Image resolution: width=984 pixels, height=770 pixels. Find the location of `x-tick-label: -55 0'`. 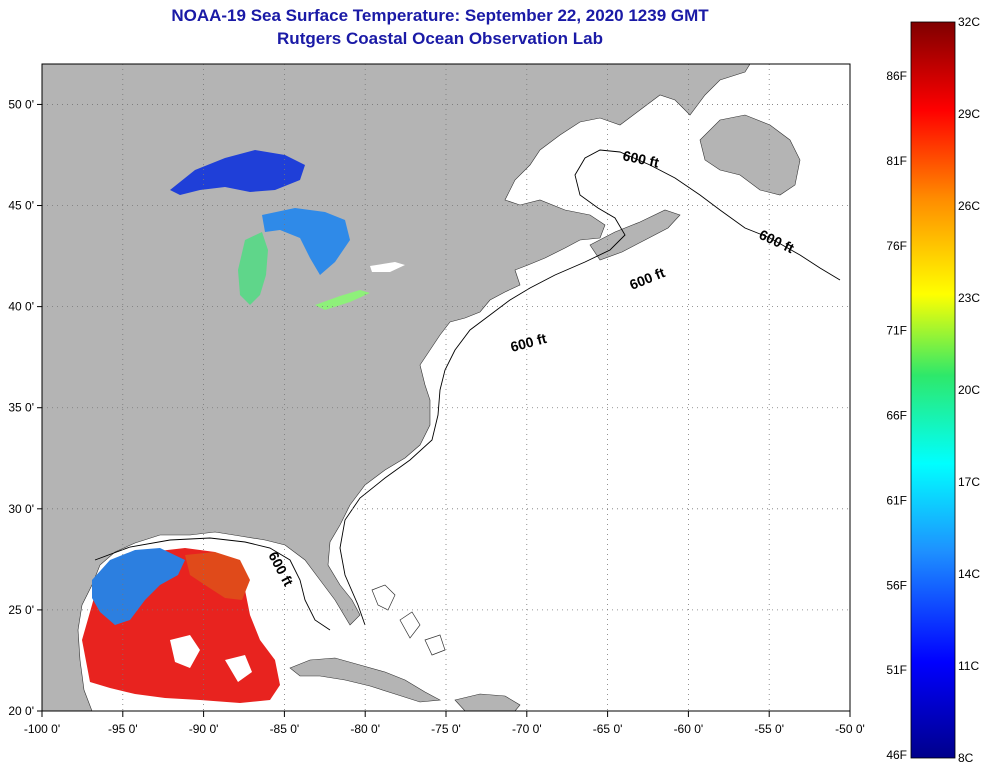

x-tick-label: -55 0' is located at coordinates (769, 729).